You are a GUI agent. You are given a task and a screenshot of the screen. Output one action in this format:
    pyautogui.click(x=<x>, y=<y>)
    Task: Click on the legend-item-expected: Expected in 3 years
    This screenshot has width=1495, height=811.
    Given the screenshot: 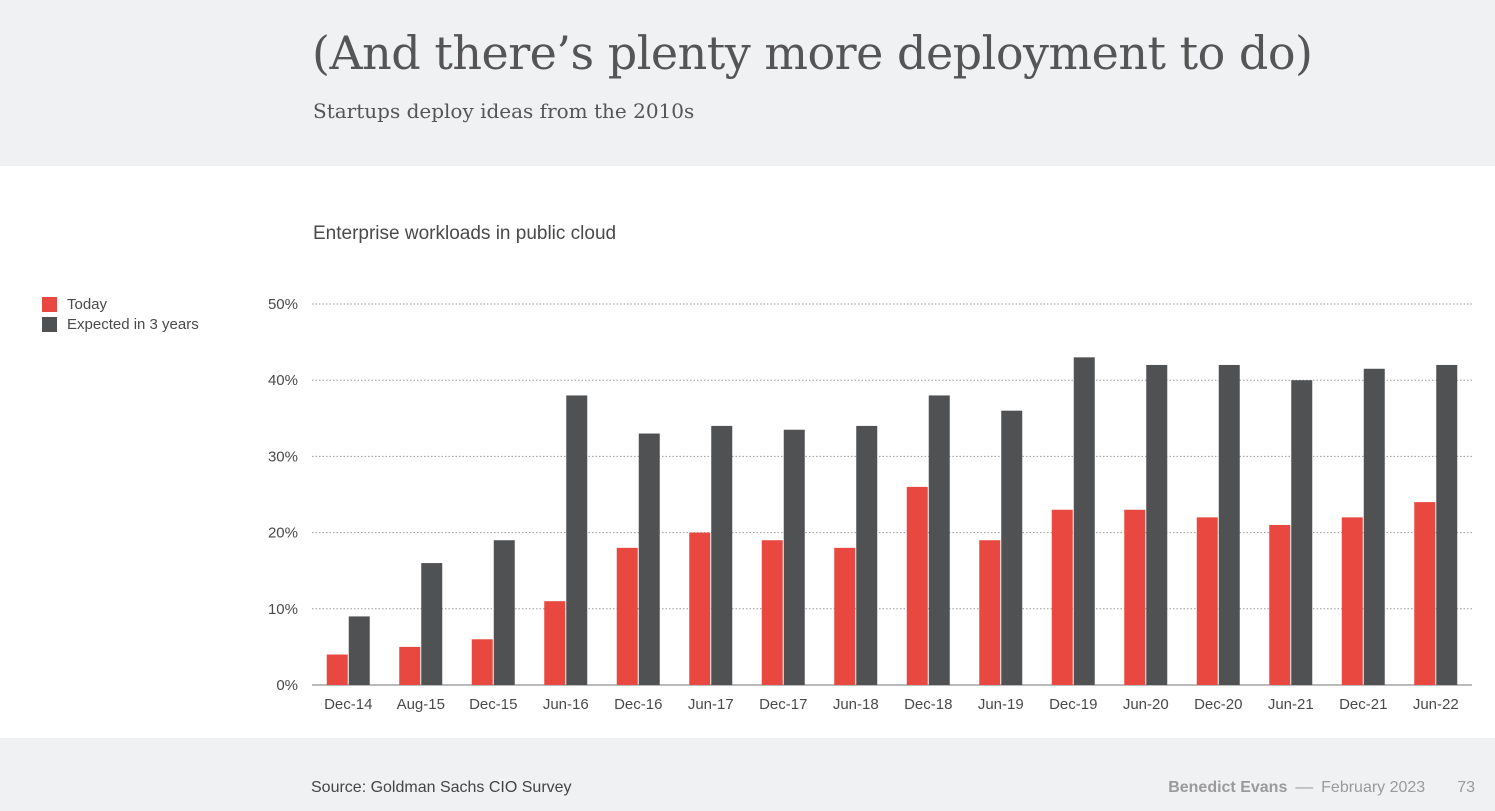 What is the action you would take?
    pyautogui.click(x=120, y=324)
    